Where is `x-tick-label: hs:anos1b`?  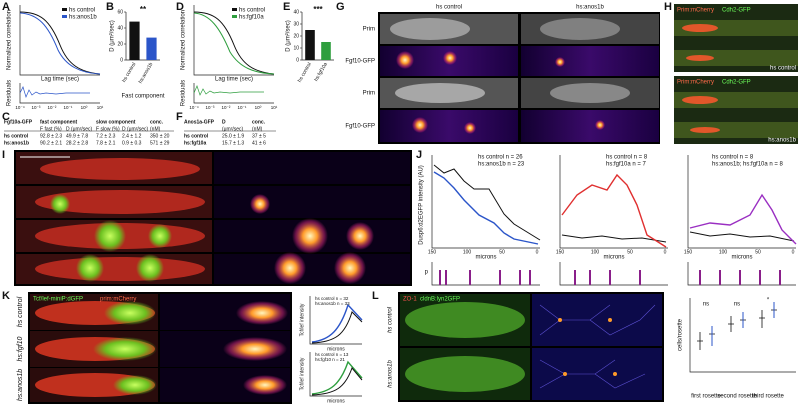 x-tick-label: hs:anos1b is located at coordinates (146, 72).